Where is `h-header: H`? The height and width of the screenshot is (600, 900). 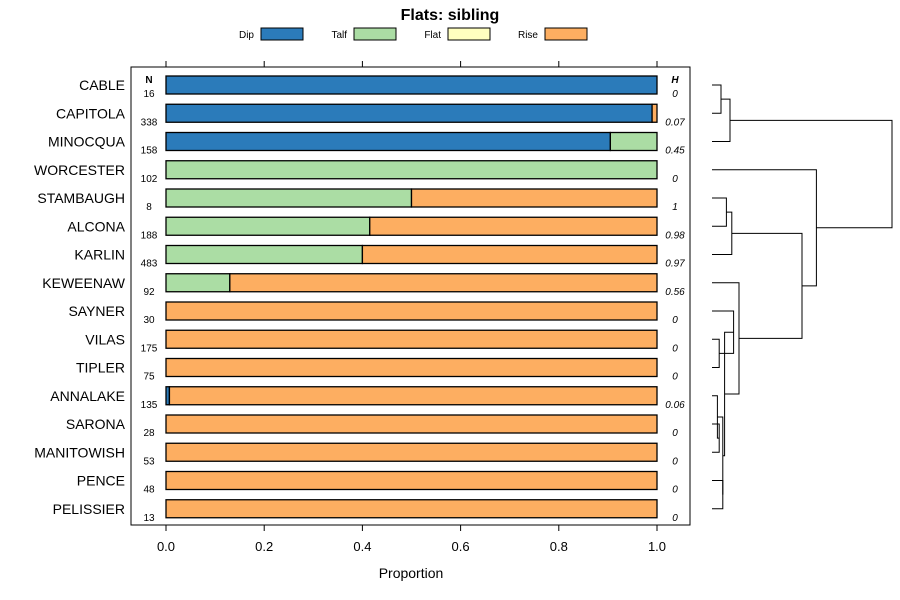 h-header: H is located at coordinates (675, 80).